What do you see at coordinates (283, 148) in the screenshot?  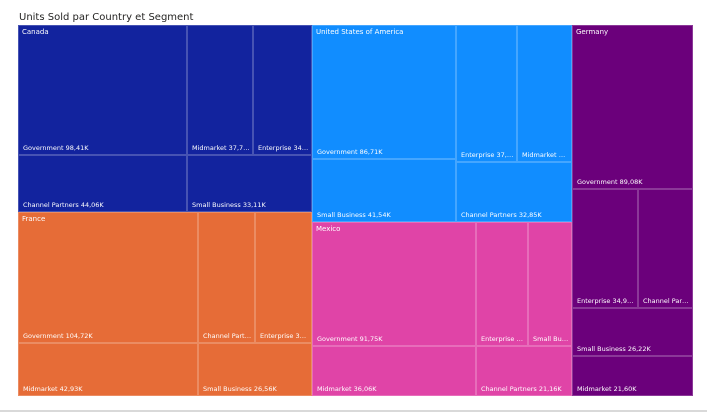 I see `tile-data-label: Enterprise 34,08K` at bounding box center [283, 148].